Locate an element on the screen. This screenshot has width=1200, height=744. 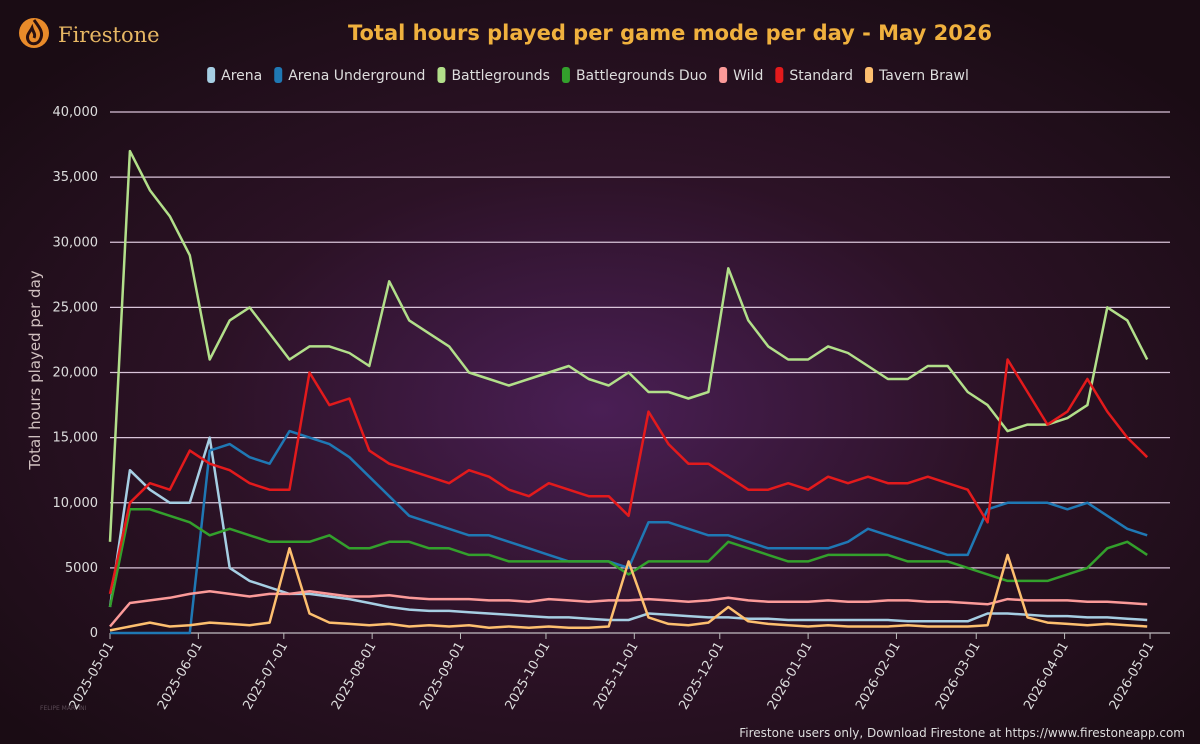
legend-item: Battlegrounds is located at coordinates (493, 75).